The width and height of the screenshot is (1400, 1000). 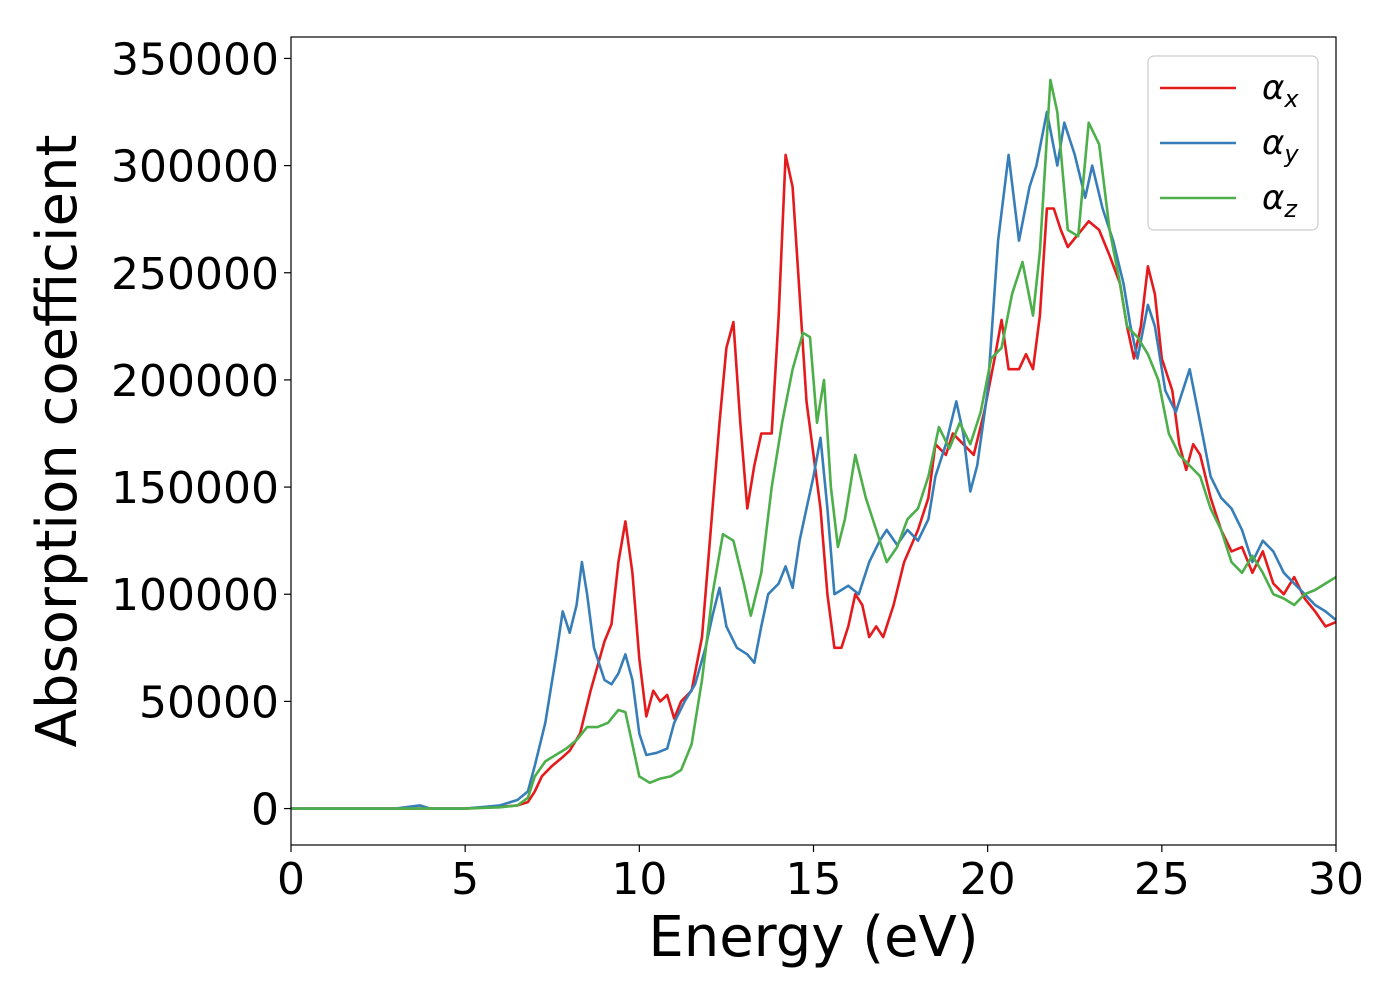 I want to click on legend-label-subscript: x, so click(x=1291, y=99).